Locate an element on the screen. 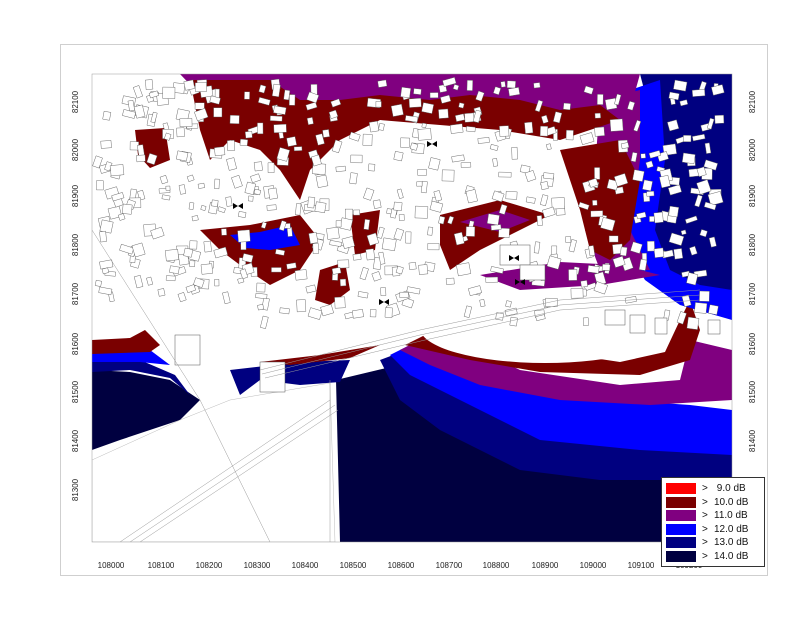 The width and height of the screenshot is (807, 618). measurement-points is located at coordinates (379, 223).